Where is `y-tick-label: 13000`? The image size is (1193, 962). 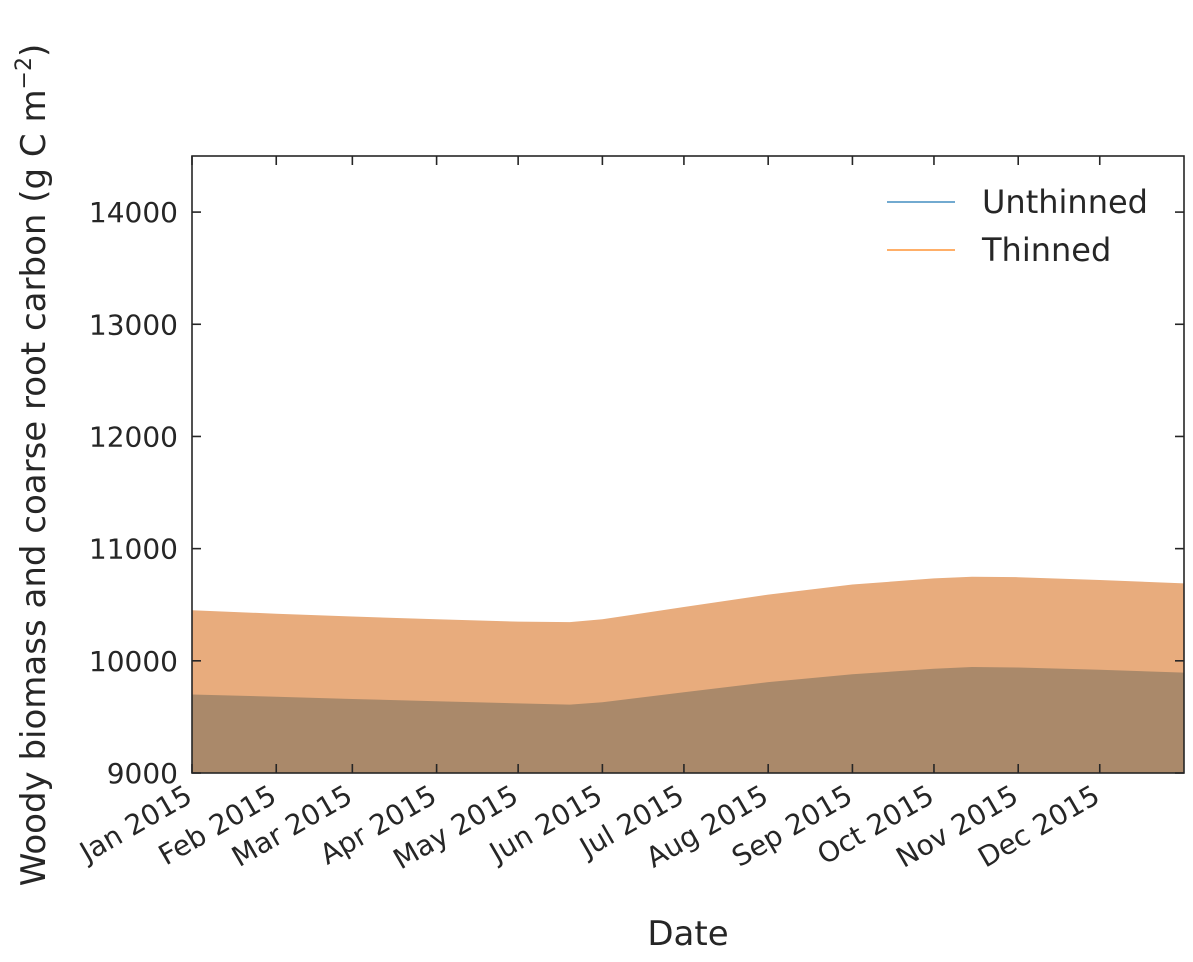
y-tick-label: 13000 is located at coordinates (133, 324).